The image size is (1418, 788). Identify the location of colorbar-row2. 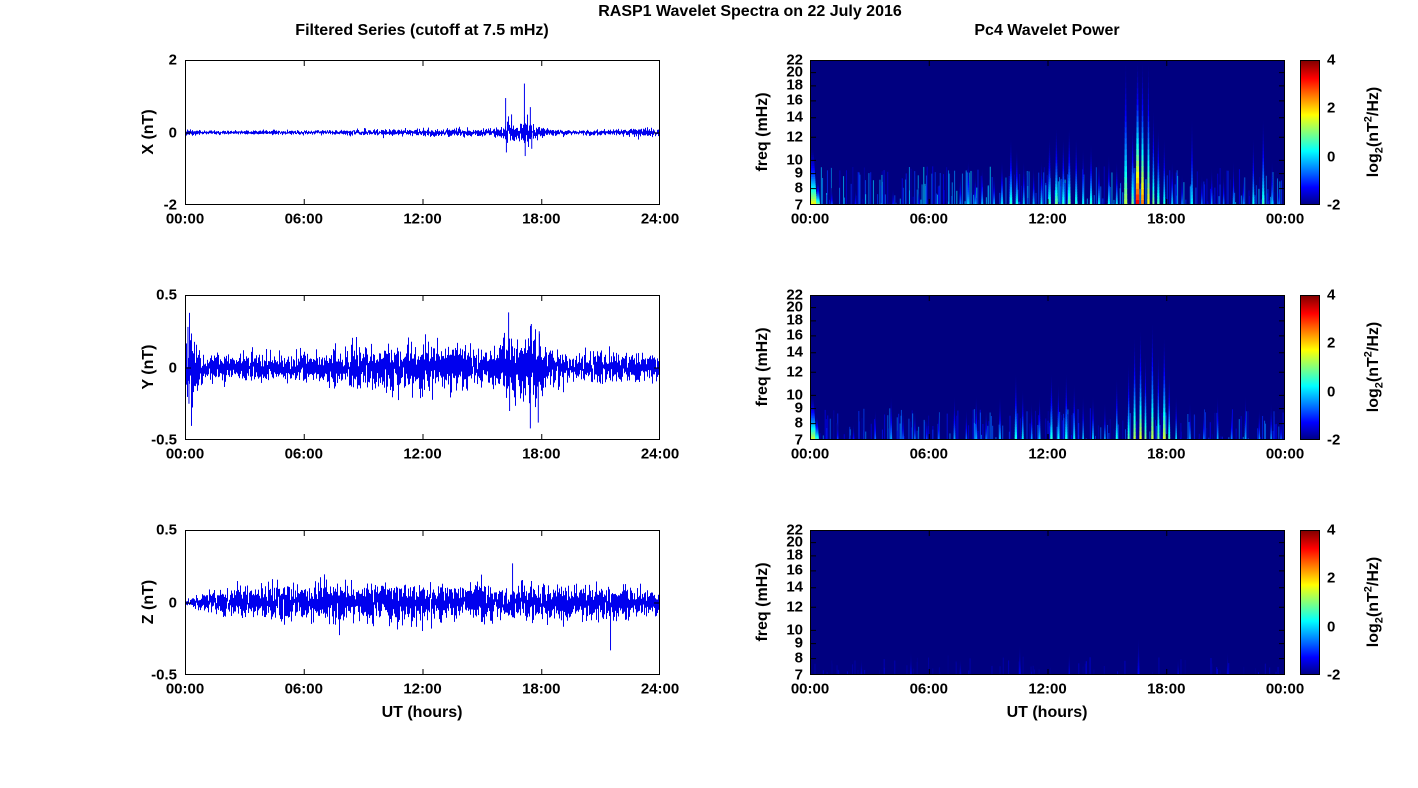
(1310, 367).